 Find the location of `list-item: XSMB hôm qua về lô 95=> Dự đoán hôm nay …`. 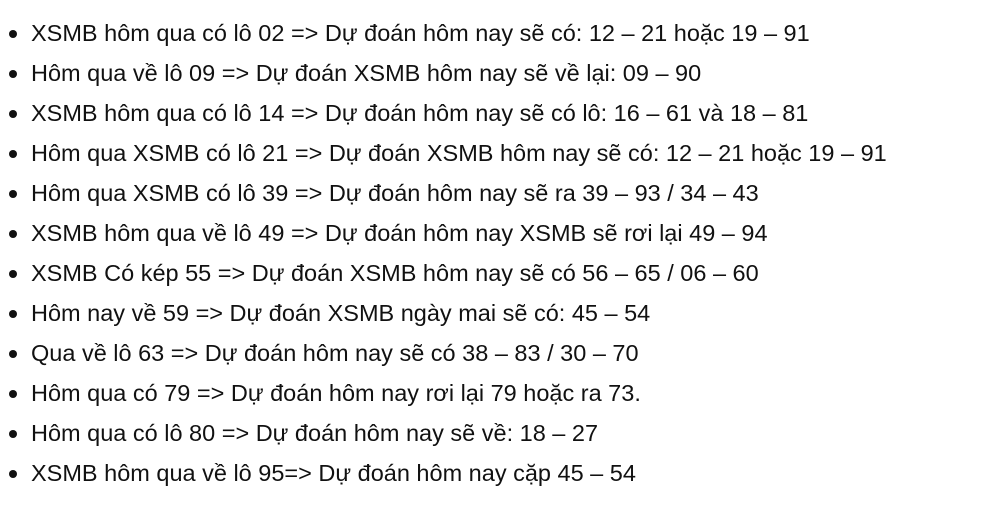

list-item: XSMB hôm qua về lô 95=> Dự đoán hôm nay … is located at coordinates (506, 473).